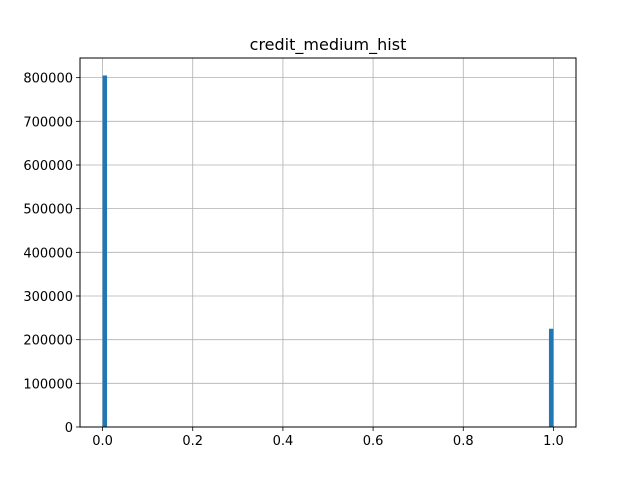 This screenshot has width=640, height=480. What do you see at coordinates (328, 438) in the screenshot?
I see `x-axis: 0.0 0.2 0.4 0.6 0.8 1.0` at bounding box center [328, 438].